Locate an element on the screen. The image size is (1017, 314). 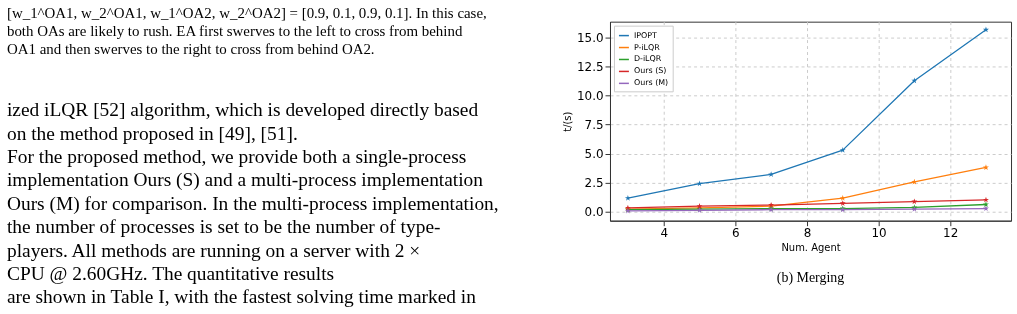
legend-label: D-iLQR is located at coordinates (647, 59).